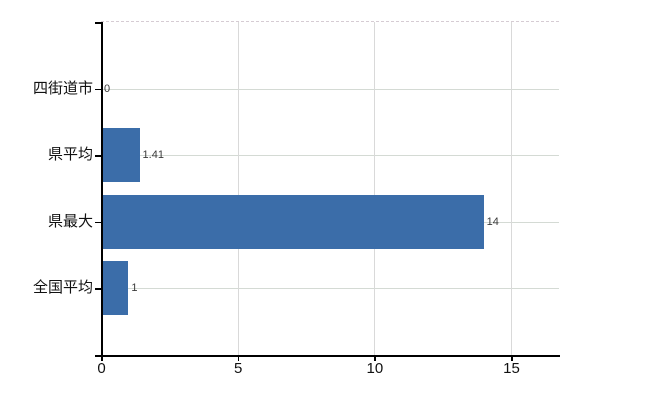  Describe the element at coordinates (70, 221) in the screenshot. I see `category-label: 県最大` at that location.